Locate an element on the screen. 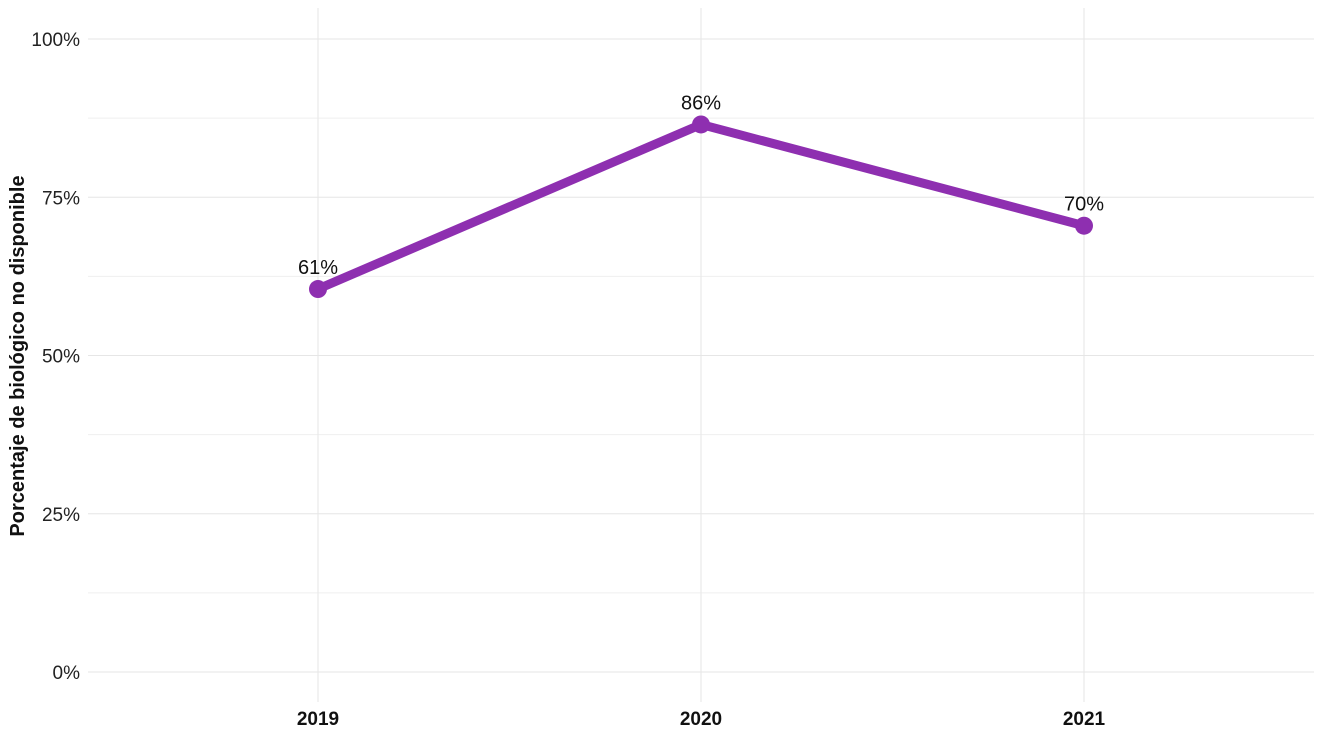 The image size is (1322, 755). y-axis-ticks: 0% 25% 50% 75% 100% is located at coordinates (55, 357).